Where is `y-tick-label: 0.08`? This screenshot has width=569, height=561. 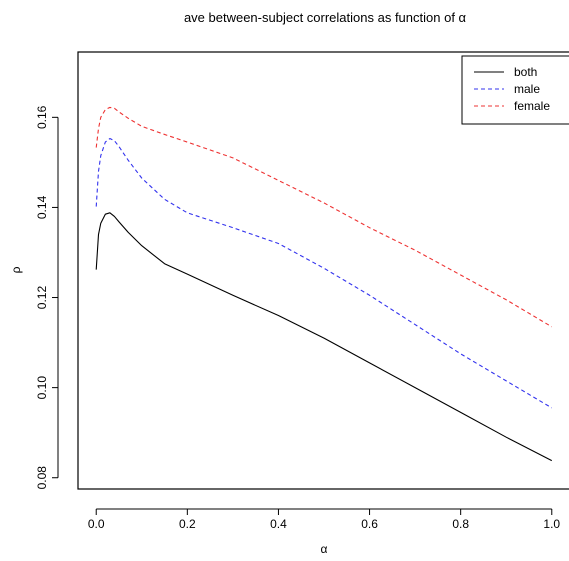 y-tick-label: 0.08 is located at coordinates (42, 478).